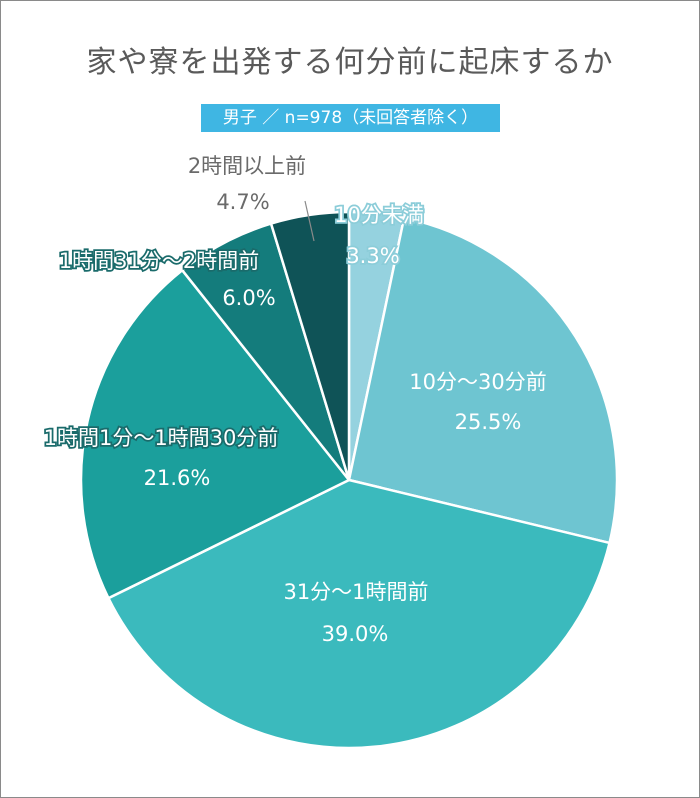 Image resolution: width=700 pixels, height=798 pixels. I want to click on slice-value-10-30min: 25.5%, so click(488, 422).